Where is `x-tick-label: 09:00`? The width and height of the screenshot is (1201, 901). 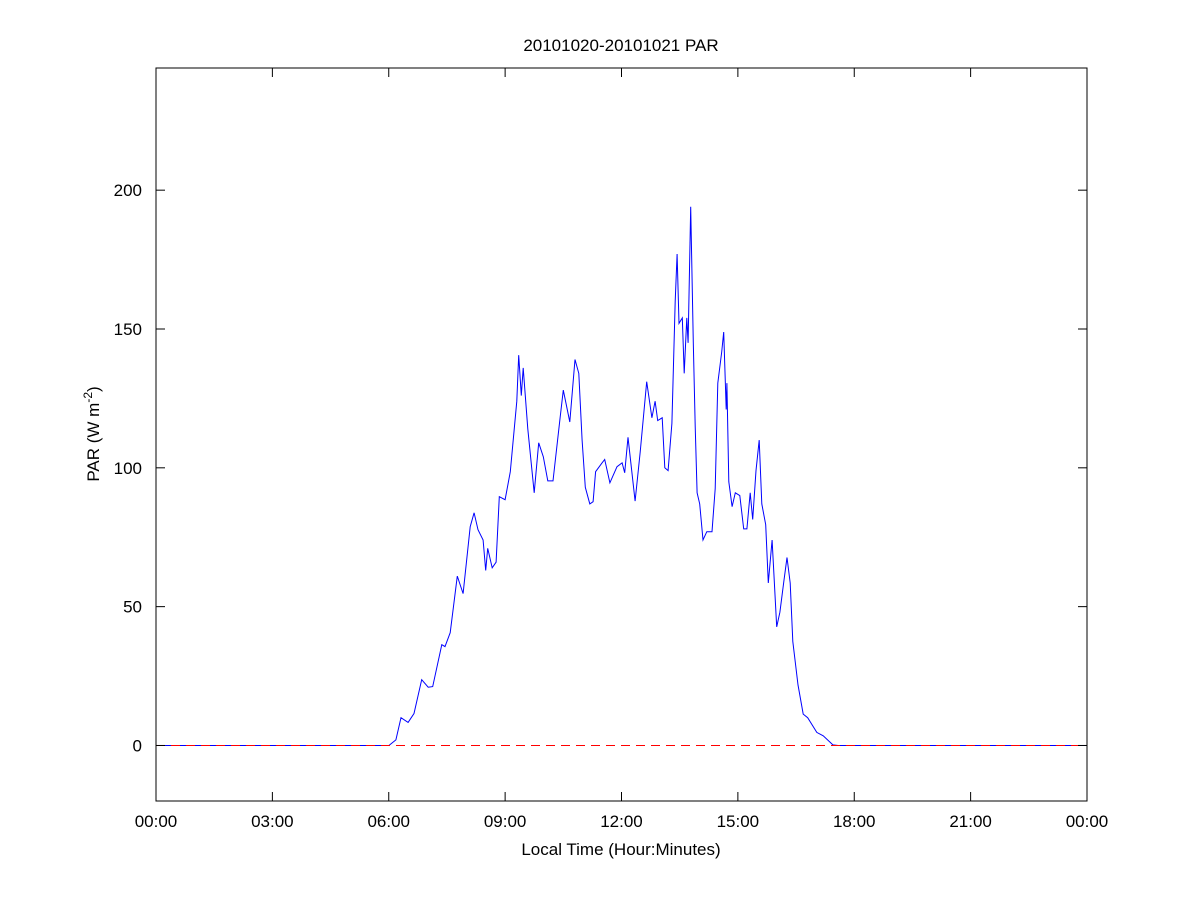 x-tick-label: 09:00 is located at coordinates (505, 821).